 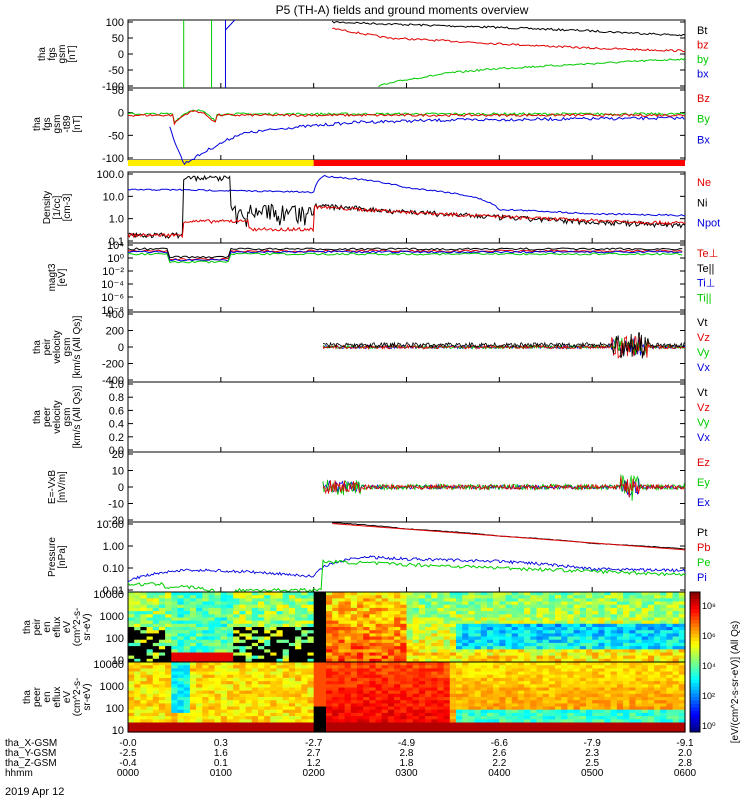 I want to click on y-tick-label: 10, so click(x=118, y=731).